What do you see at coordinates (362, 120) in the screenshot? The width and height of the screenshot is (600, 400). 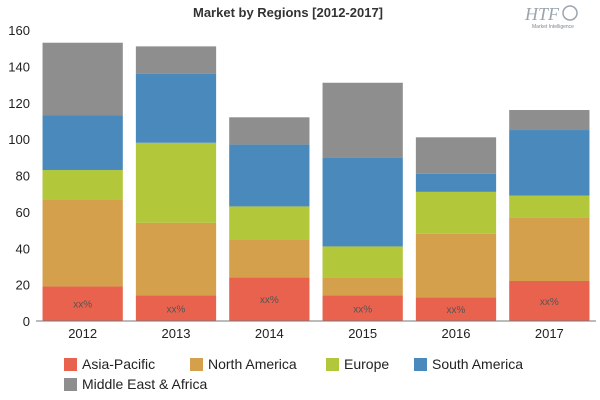 I see `bar-segment-middle-east-africa-2015` at bounding box center [362, 120].